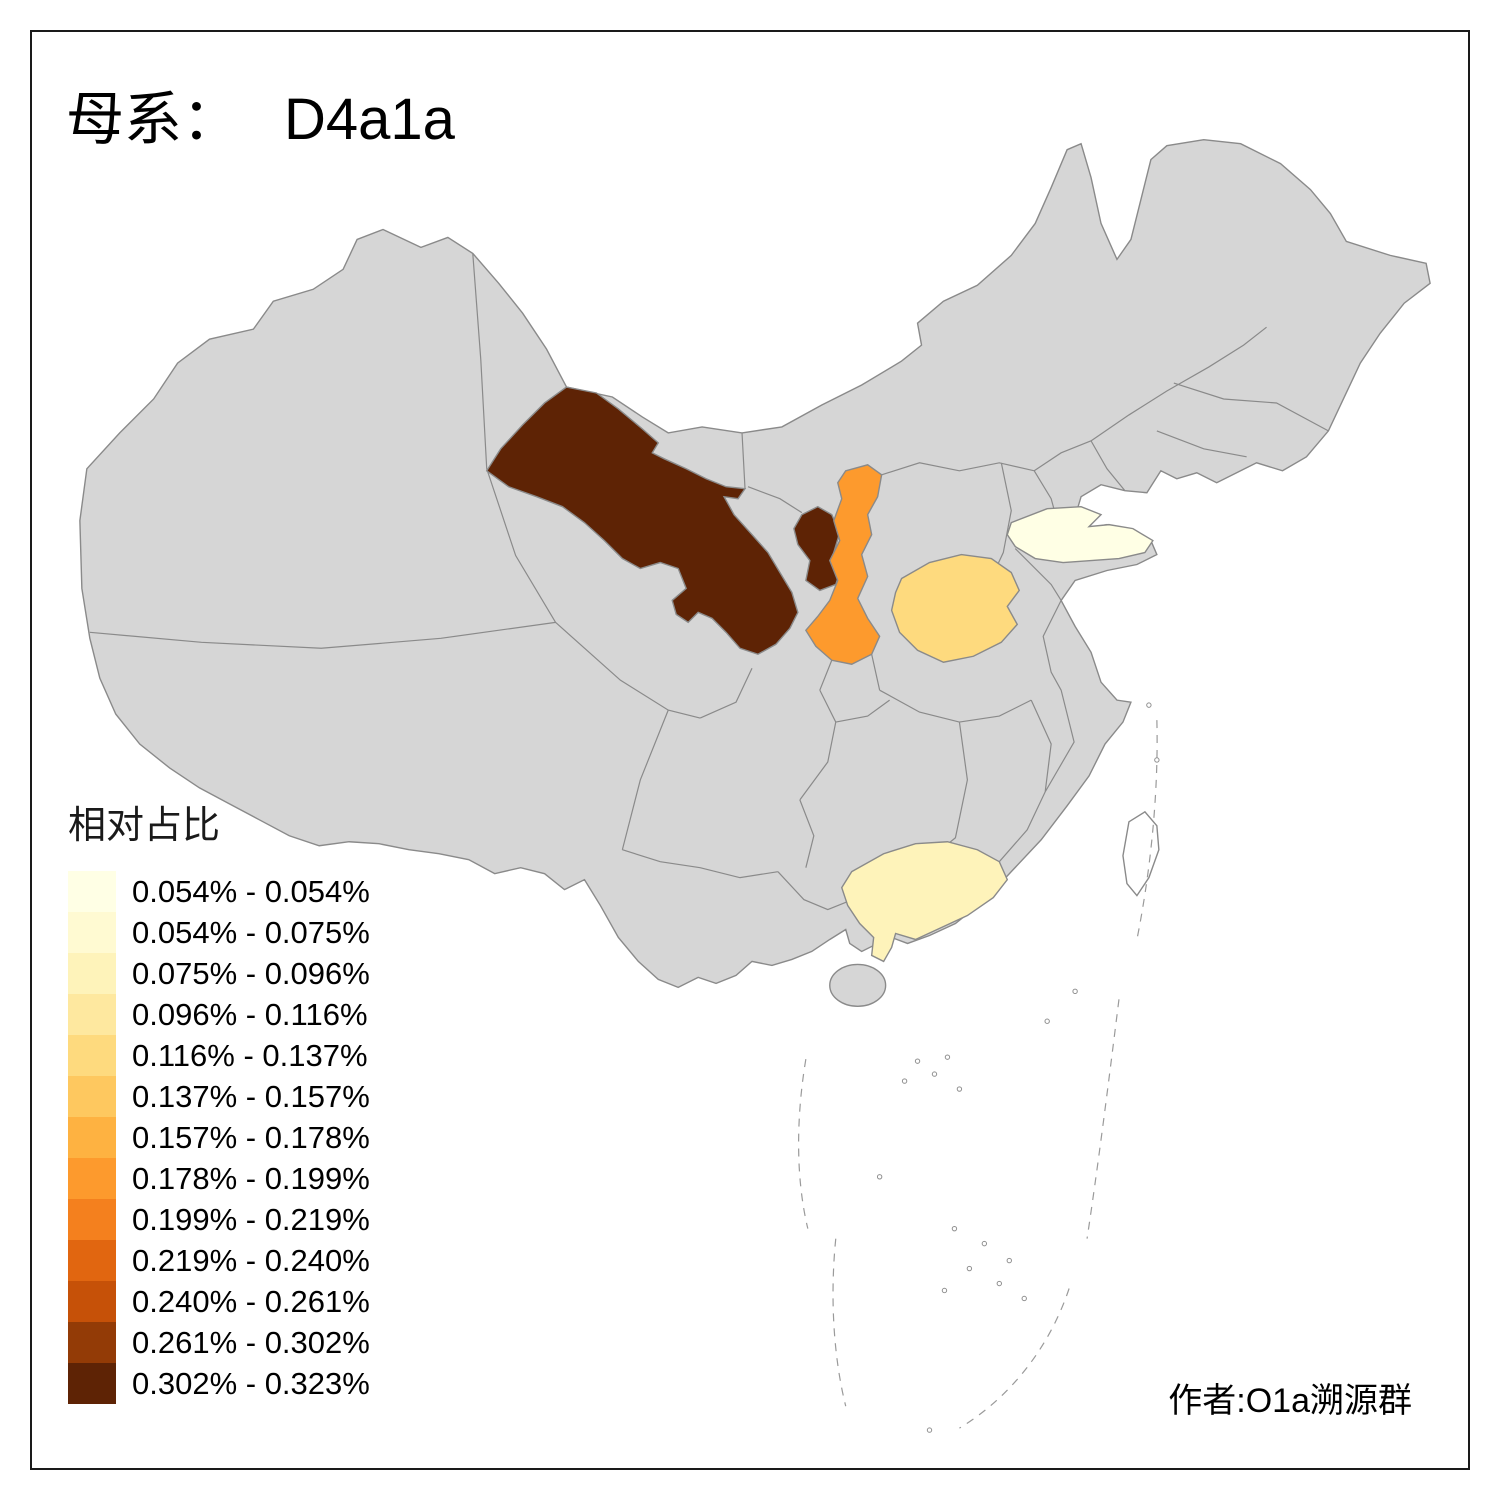 The height and width of the screenshot is (1500, 1500). What do you see at coordinates (1290, 1401) in the screenshot?
I see `author-credit: 作者:O1a溯源群` at bounding box center [1290, 1401].